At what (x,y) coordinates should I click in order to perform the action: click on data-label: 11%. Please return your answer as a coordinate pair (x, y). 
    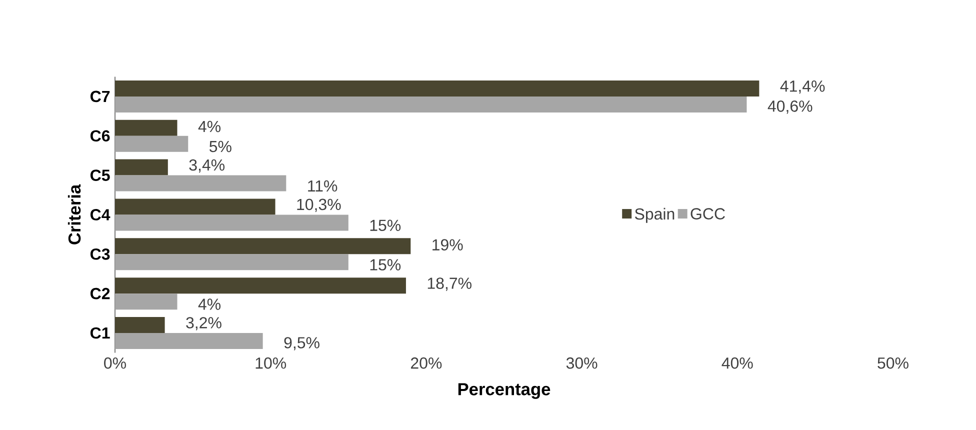
    Looking at the image, I should click on (323, 186).